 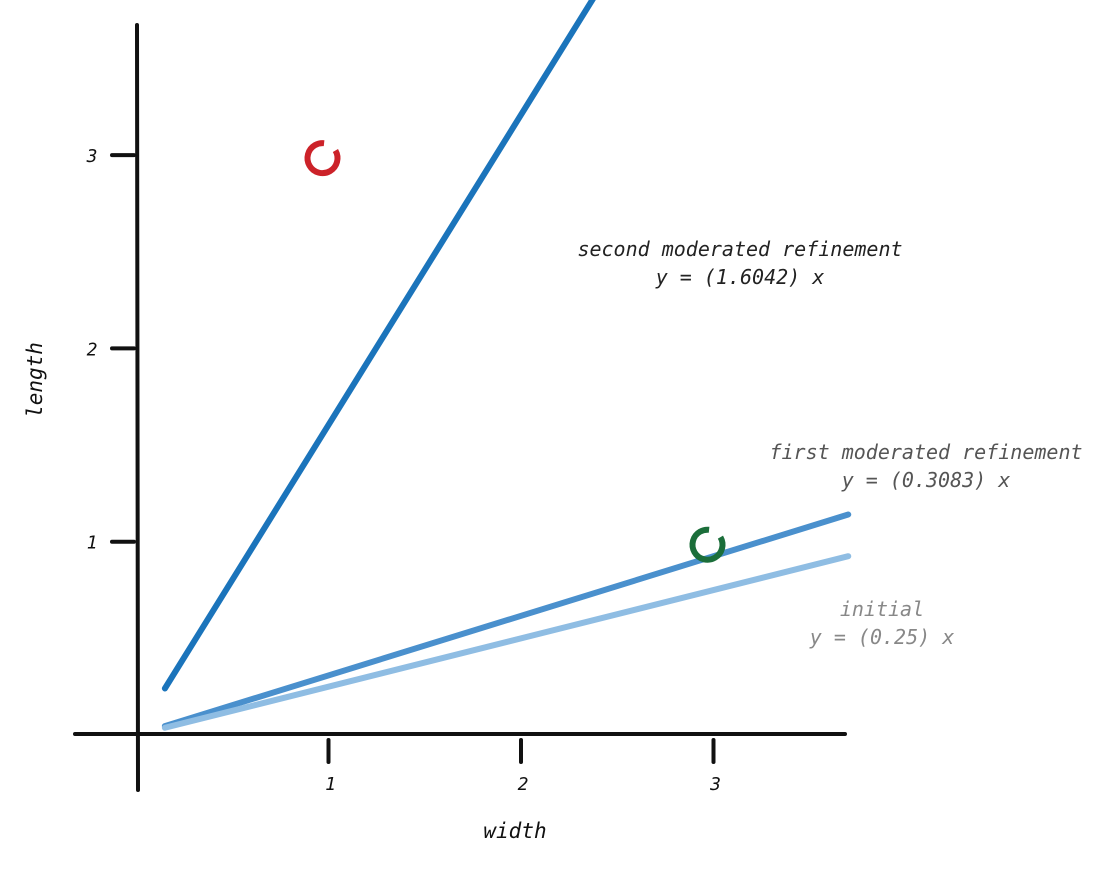 What do you see at coordinates (92, 349) in the screenshot?
I see `y-tick-label: 2` at bounding box center [92, 349].